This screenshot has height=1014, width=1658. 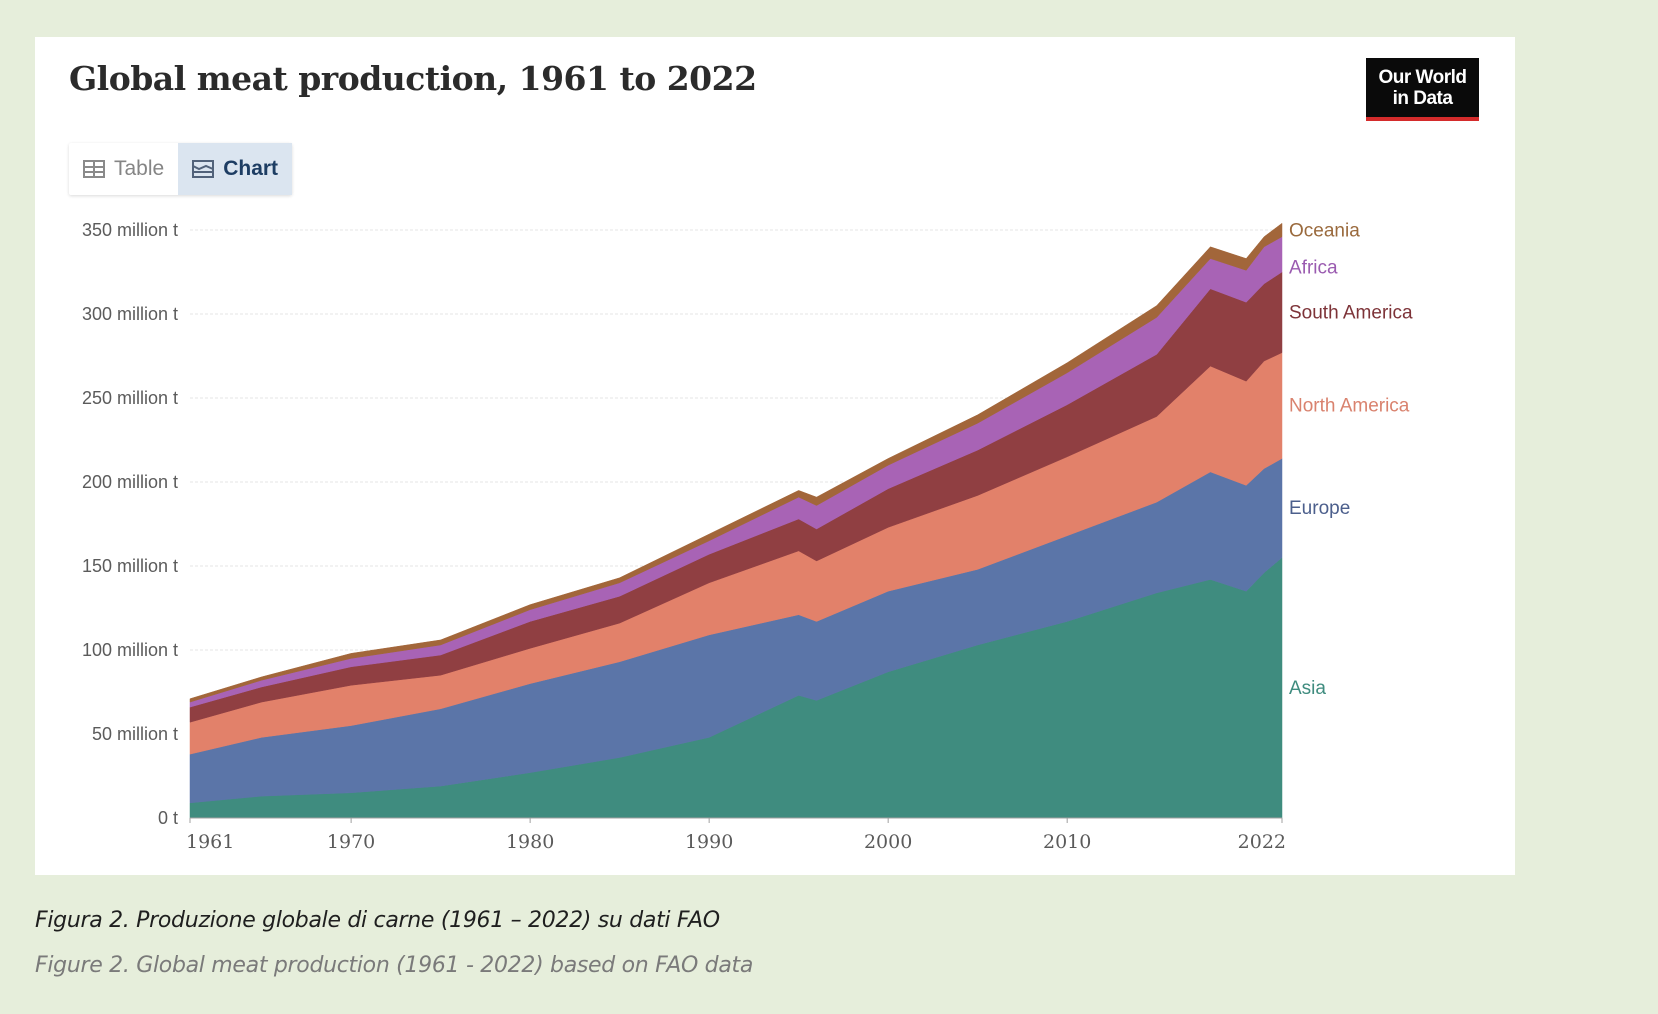 What do you see at coordinates (130, 230) in the screenshot?
I see `y-tick-label: 350 million t` at bounding box center [130, 230].